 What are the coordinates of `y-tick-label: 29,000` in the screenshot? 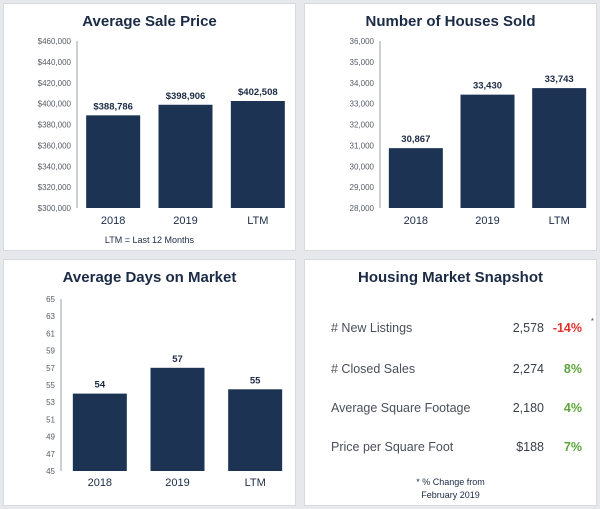 It's located at (362, 187).